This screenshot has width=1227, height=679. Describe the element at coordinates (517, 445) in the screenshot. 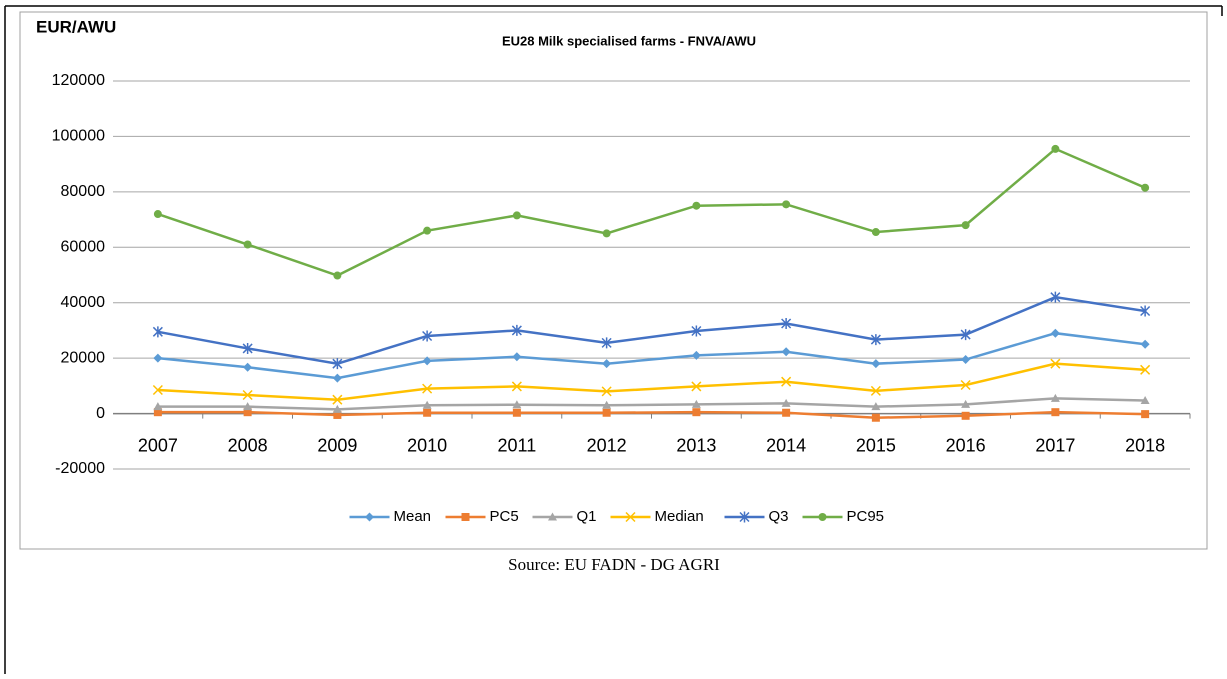

I see `x-tick-label: 2011` at that location.